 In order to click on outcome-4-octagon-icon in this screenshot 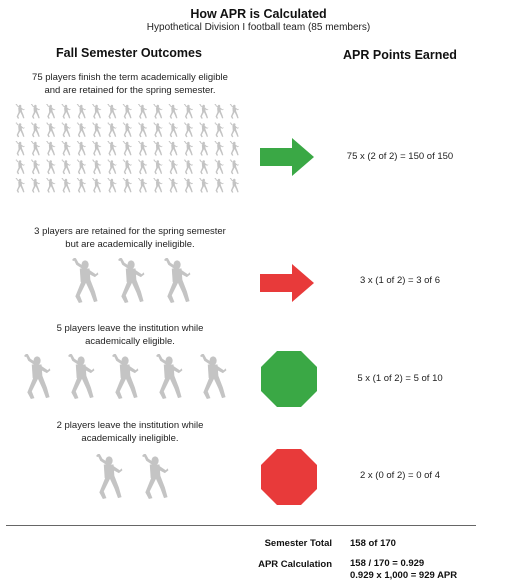, I will do `click(289, 477)`.